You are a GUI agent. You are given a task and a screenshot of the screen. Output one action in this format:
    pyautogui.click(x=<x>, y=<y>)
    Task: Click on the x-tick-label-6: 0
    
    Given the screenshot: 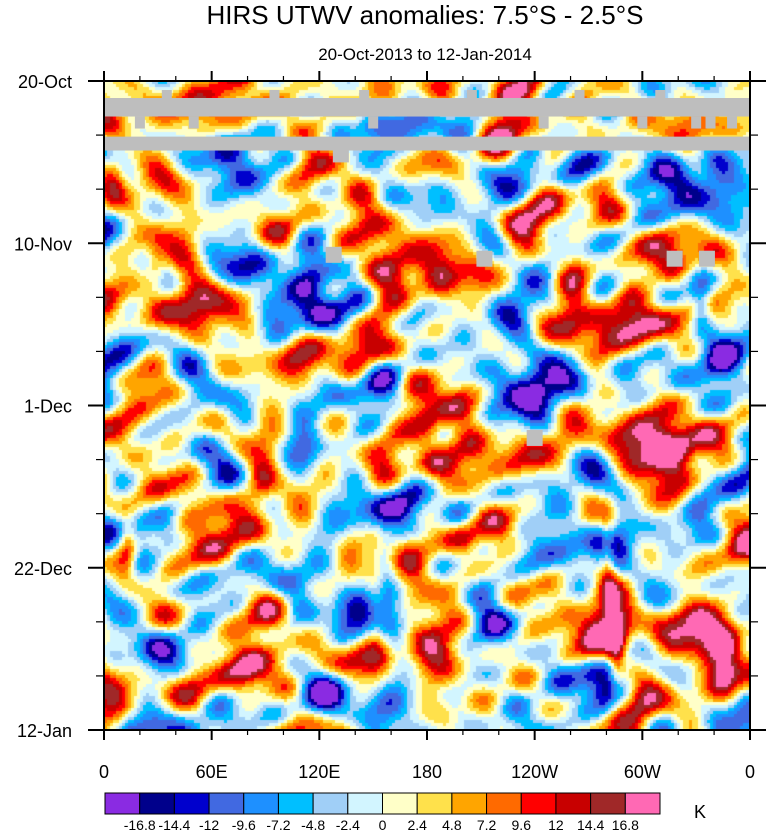 What is the action you would take?
    pyautogui.click(x=750, y=772)
    